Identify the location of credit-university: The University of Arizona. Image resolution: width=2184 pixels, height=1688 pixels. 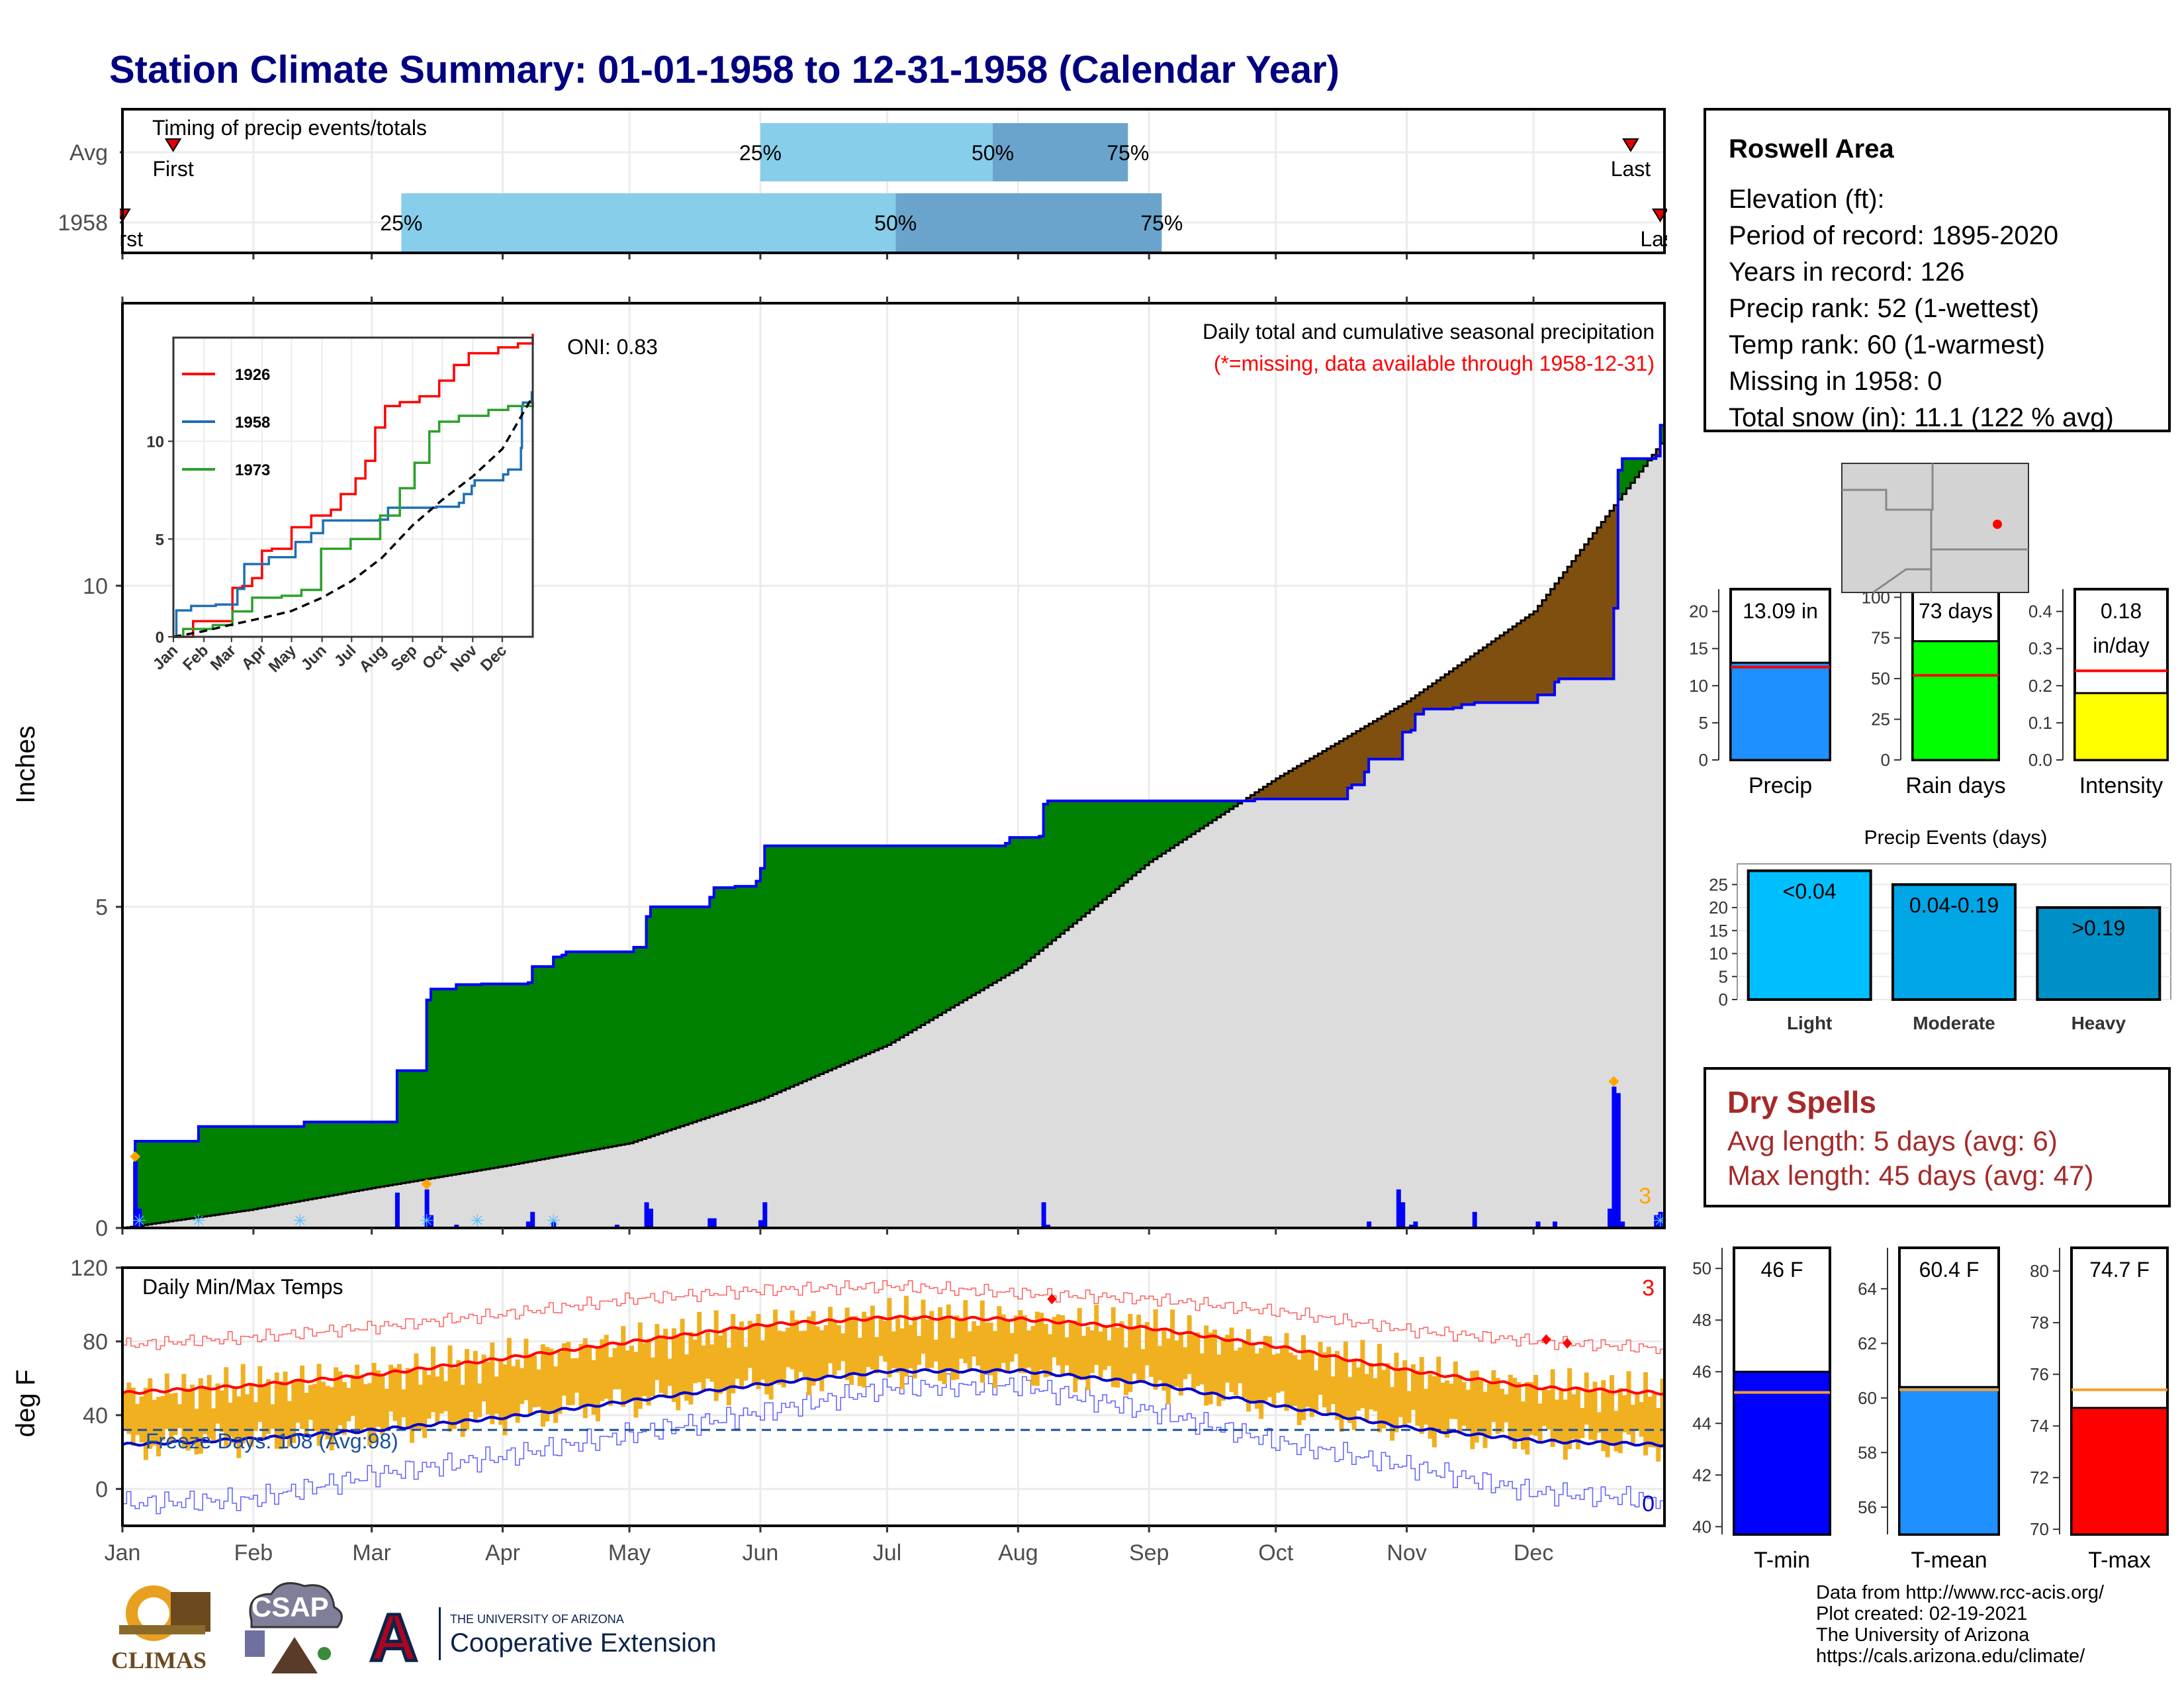
(1923, 1635).